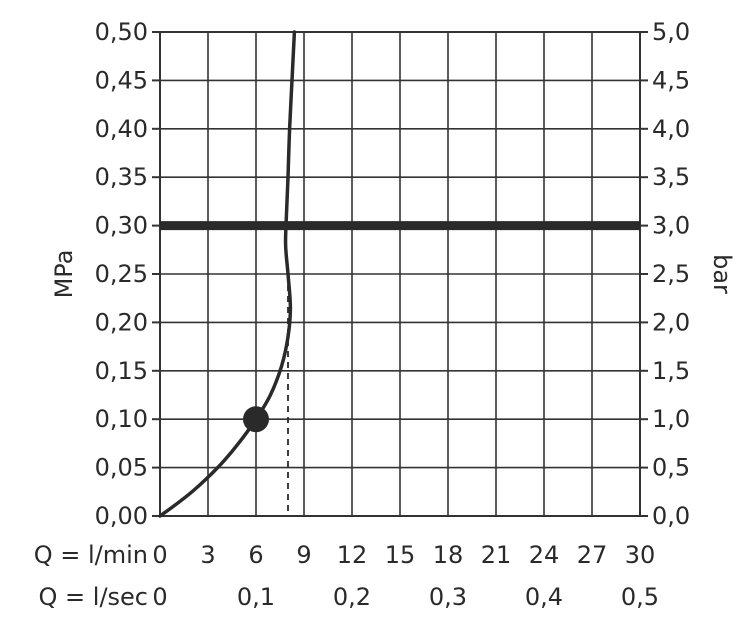  Describe the element at coordinates (227, 274) in the screenshot. I see `flow-curve` at that location.